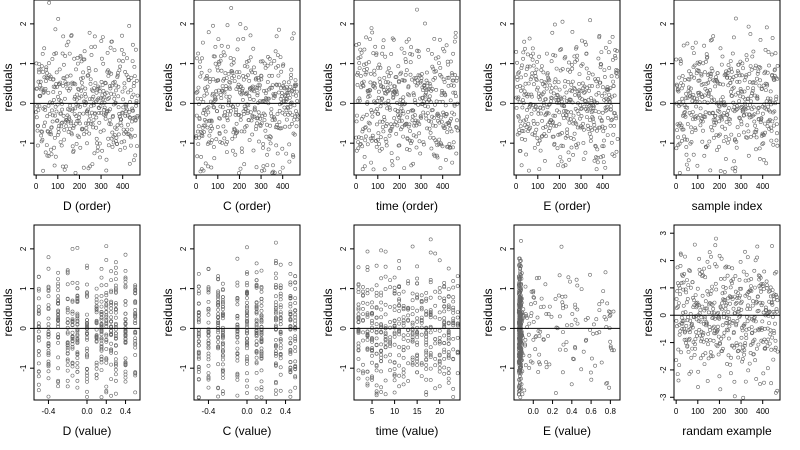 This screenshot has width=800, height=450. I want to click on x-tick-label: 100, so click(538, 186).